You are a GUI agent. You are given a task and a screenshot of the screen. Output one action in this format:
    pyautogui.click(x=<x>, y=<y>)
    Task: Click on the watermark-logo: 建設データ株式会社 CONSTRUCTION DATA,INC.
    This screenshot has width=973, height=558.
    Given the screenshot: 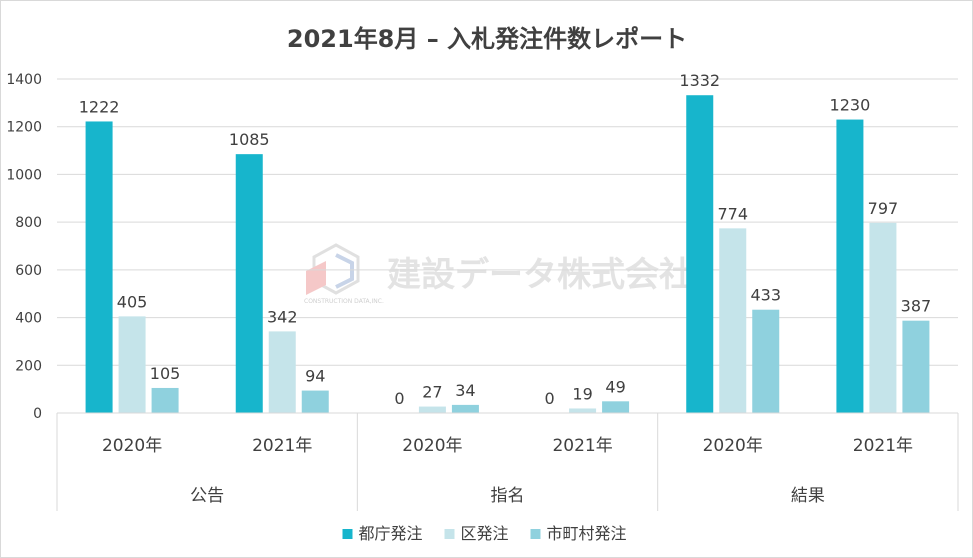 What is the action you would take?
    pyautogui.click(x=498, y=274)
    